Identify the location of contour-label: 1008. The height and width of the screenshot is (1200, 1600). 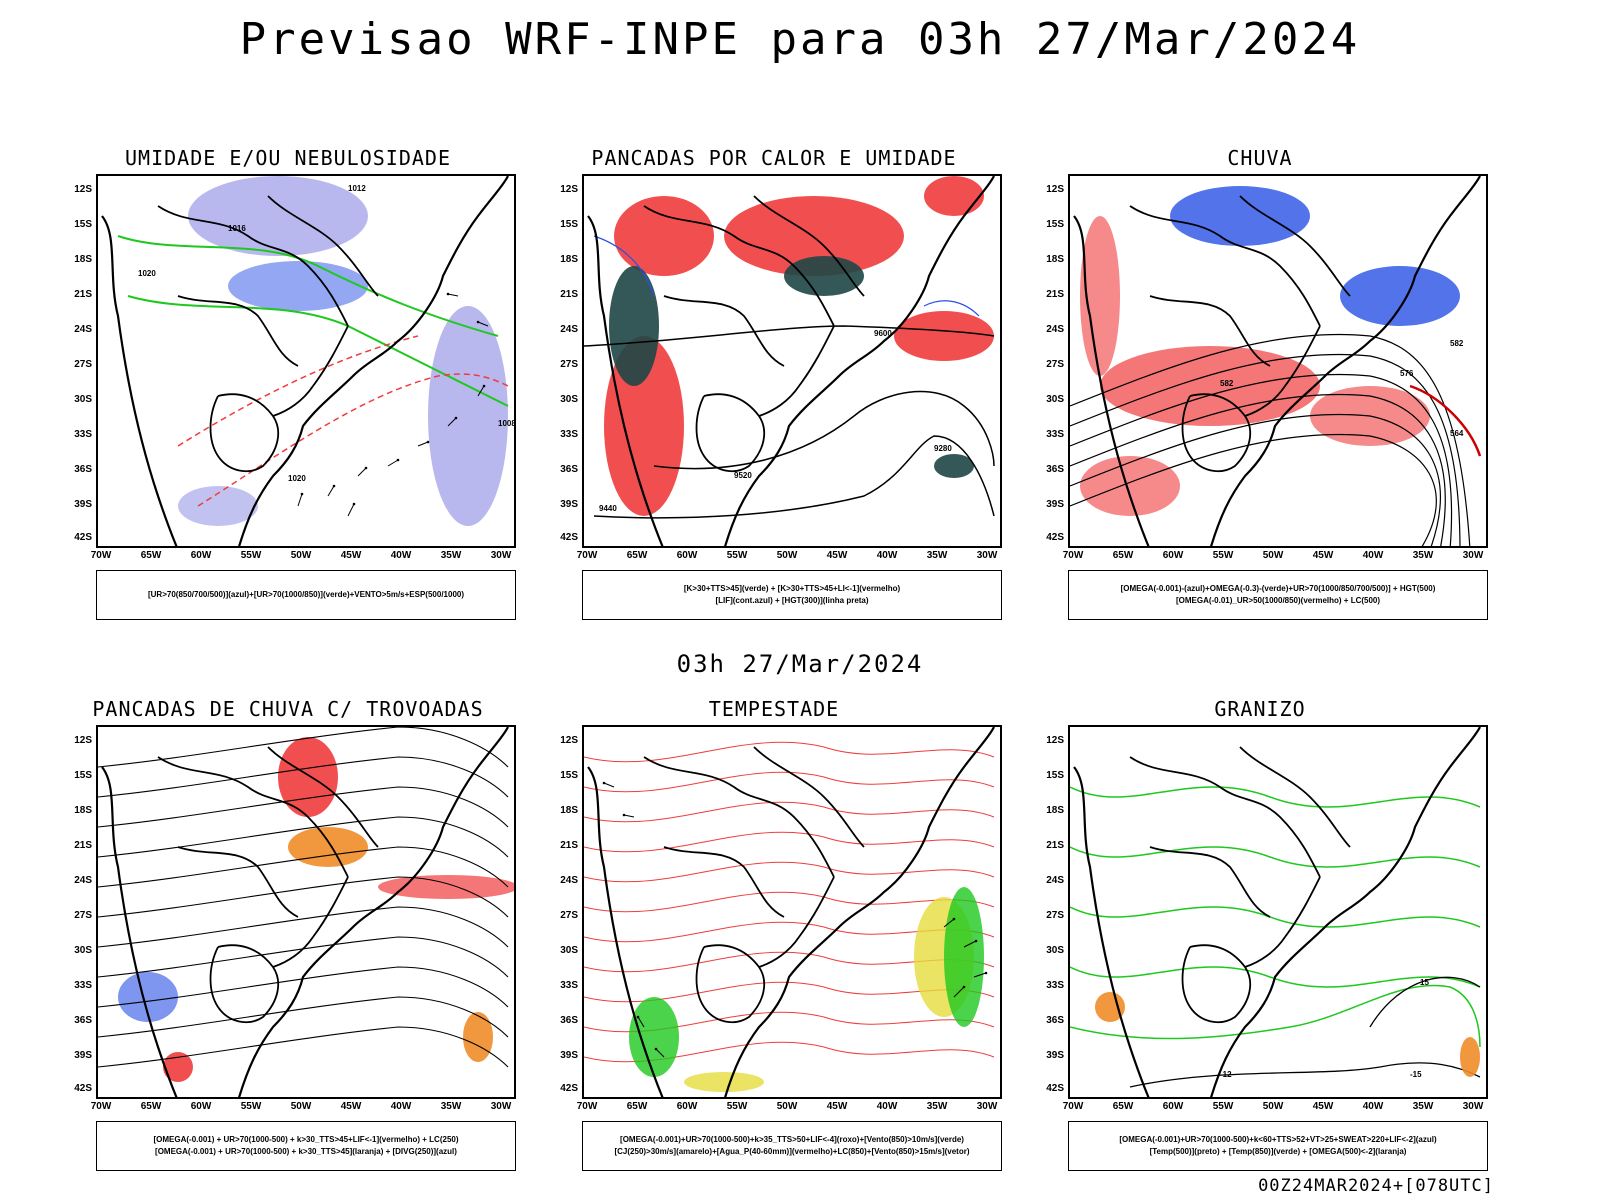
(507, 423).